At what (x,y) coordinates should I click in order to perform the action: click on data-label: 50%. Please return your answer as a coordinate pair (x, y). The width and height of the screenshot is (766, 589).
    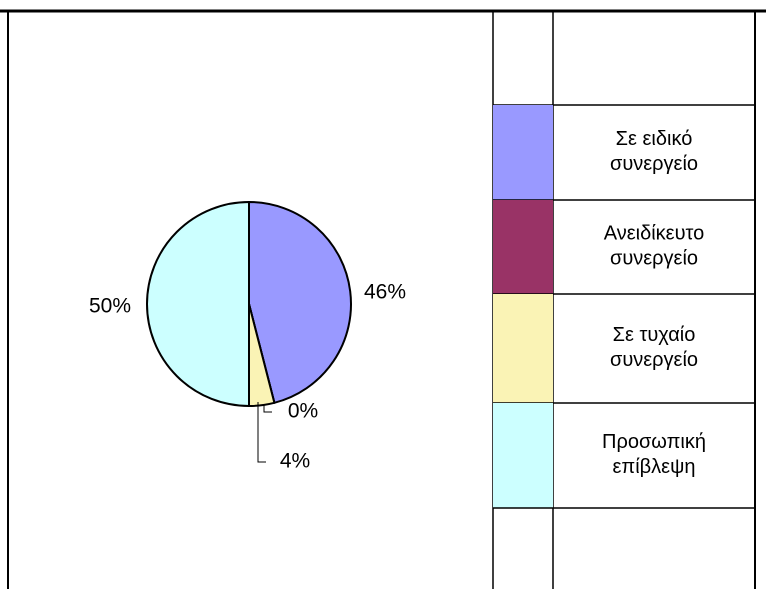
    Looking at the image, I should click on (110, 306).